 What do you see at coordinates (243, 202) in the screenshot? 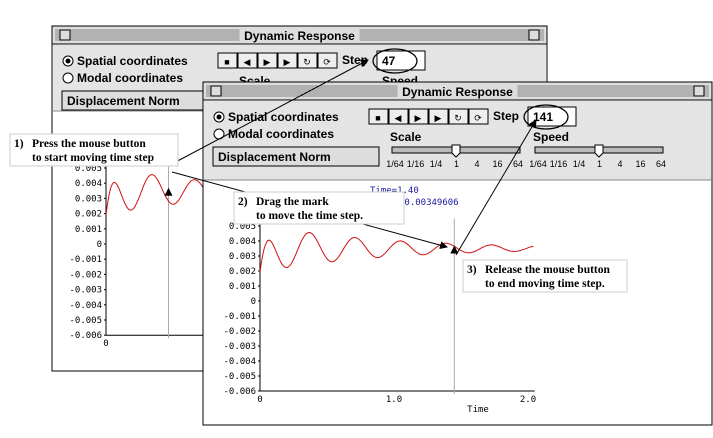
I see `annotation-number: 2)` at bounding box center [243, 202].